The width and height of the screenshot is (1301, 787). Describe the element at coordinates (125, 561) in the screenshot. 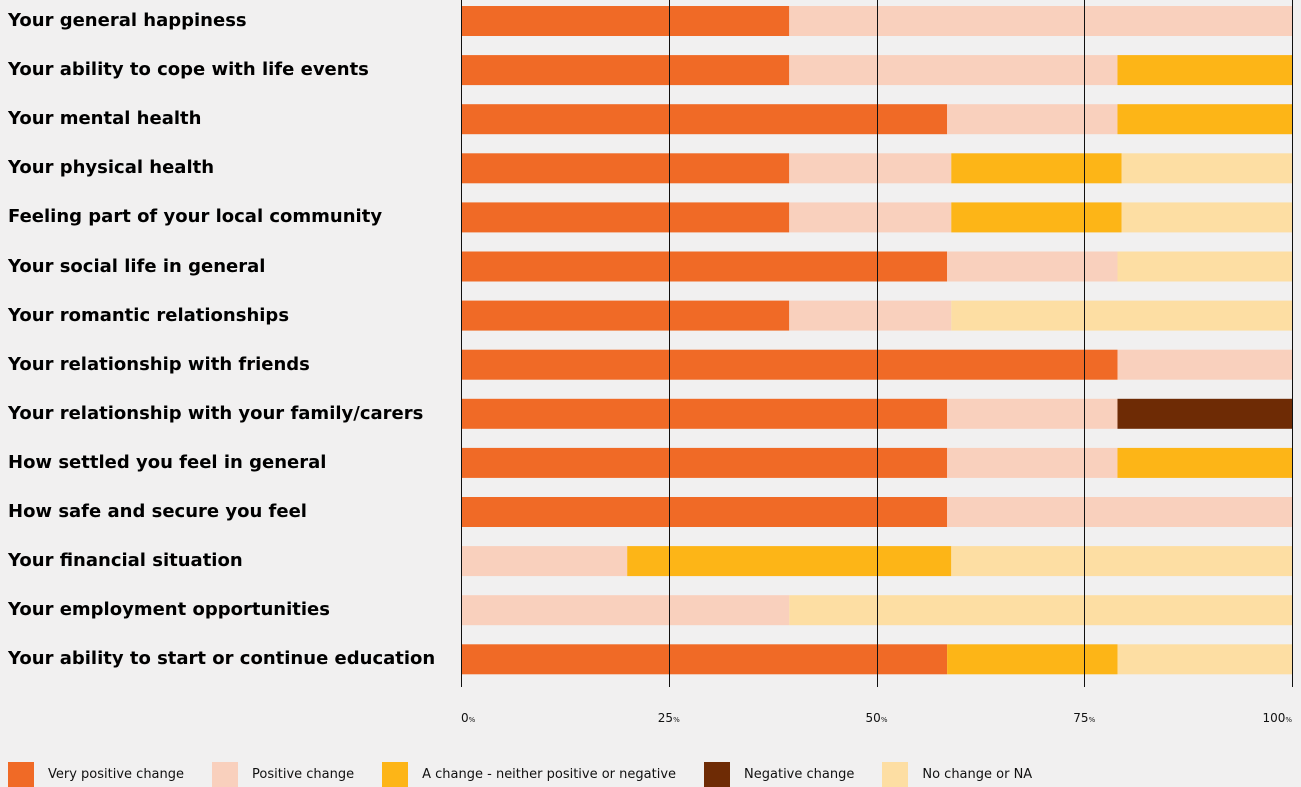

I see `category-label: Your financial situation` at that location.